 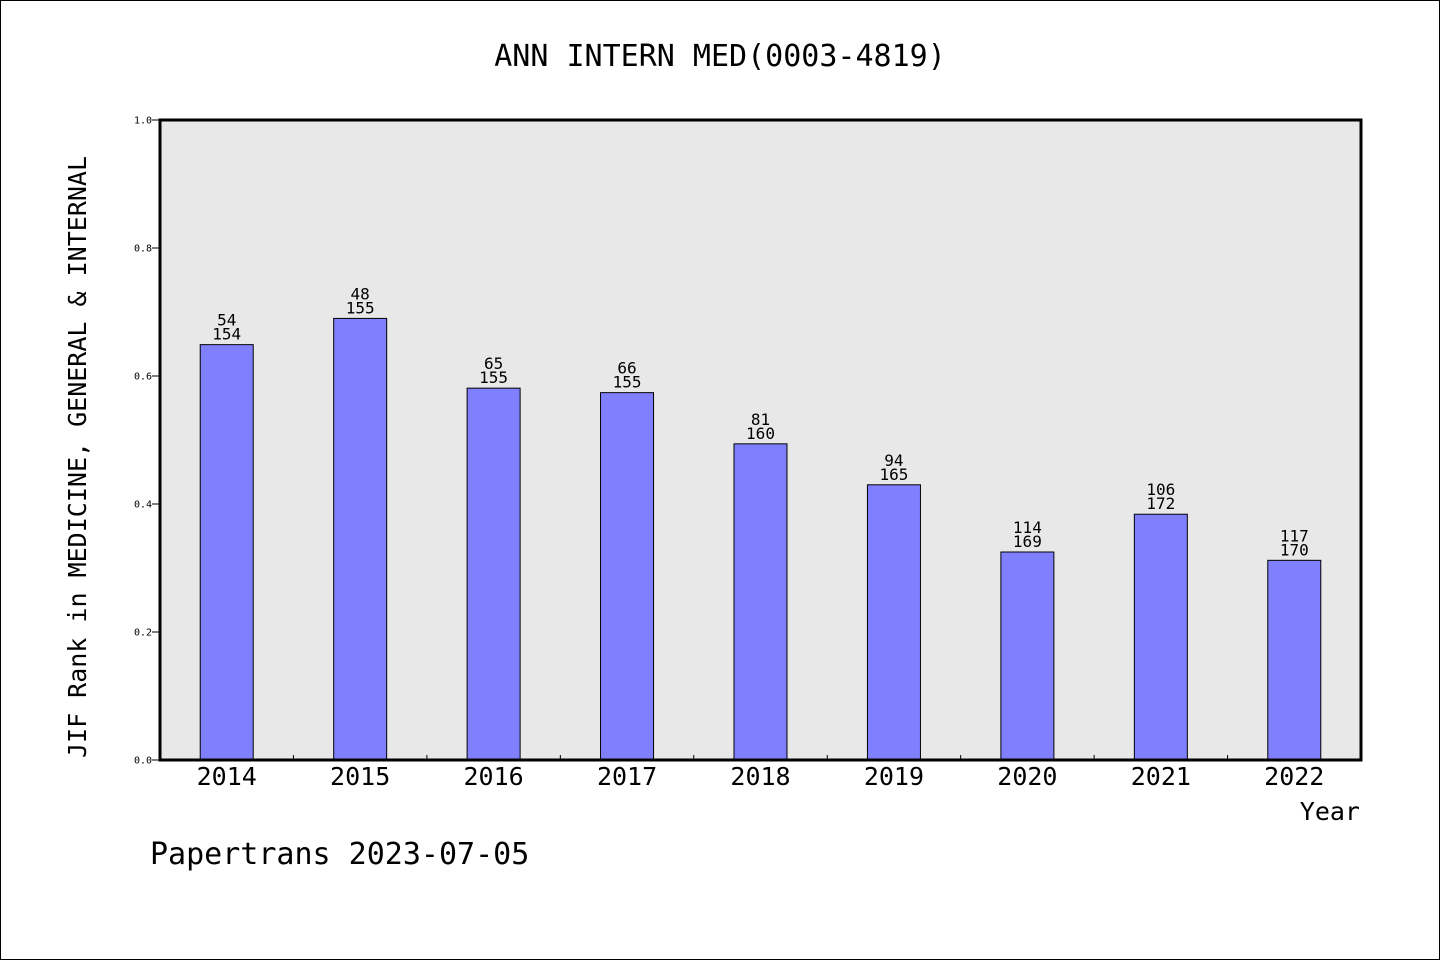 I want to click on chart-title: ANN INTERN MED(0003-4819), so click(x=720, y=56).